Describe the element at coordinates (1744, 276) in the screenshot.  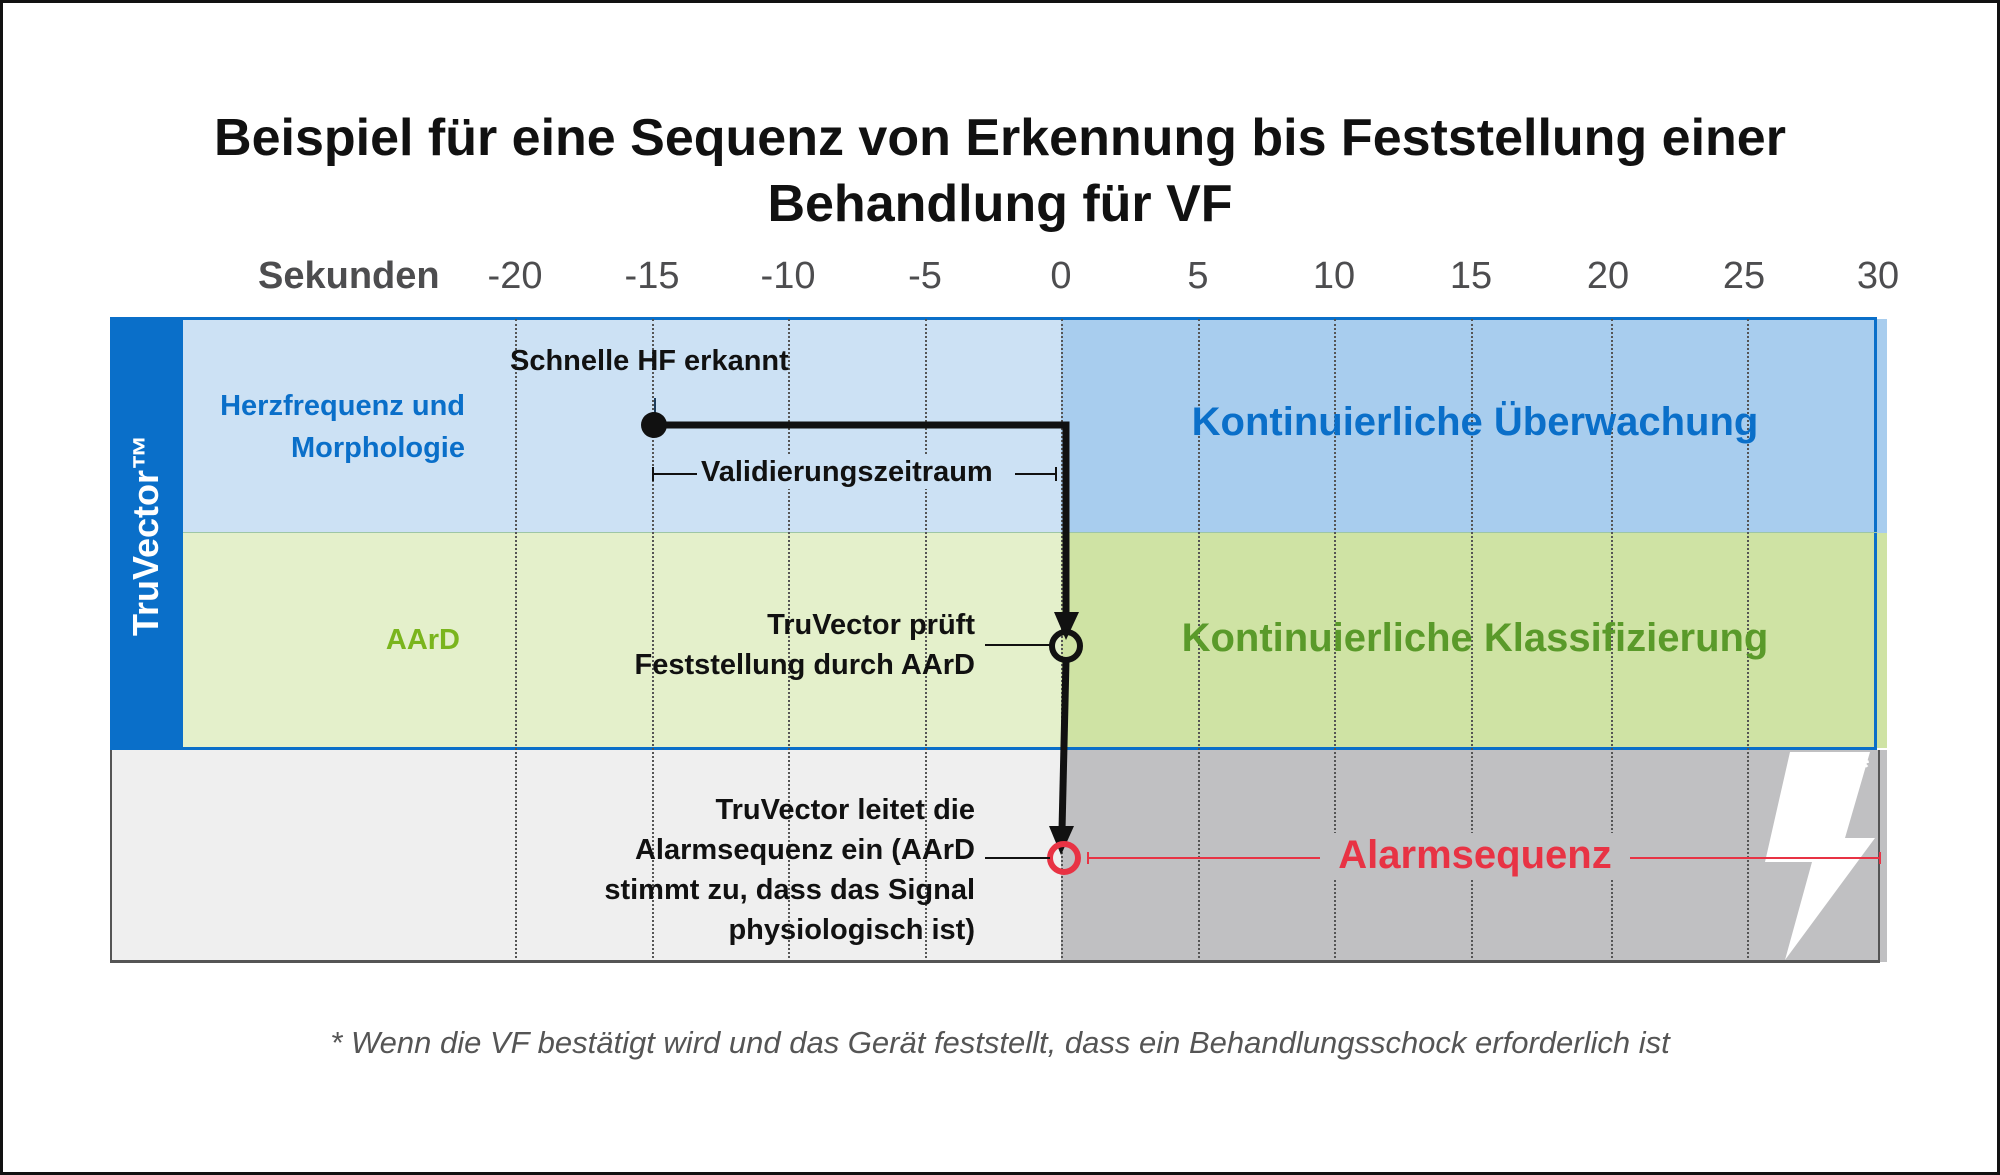
I see `tick-25: 25` at that location.